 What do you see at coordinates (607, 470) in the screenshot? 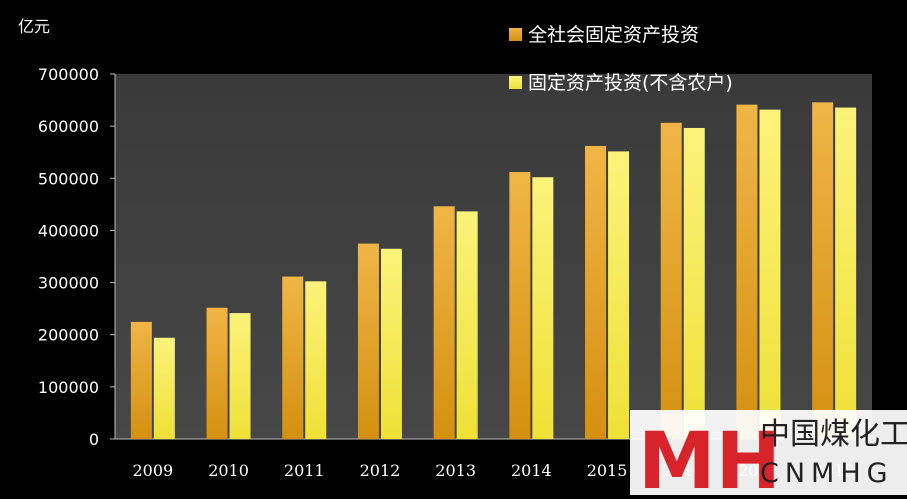
I see `x-tick-label: 2015` at bounding box center [607, 470].